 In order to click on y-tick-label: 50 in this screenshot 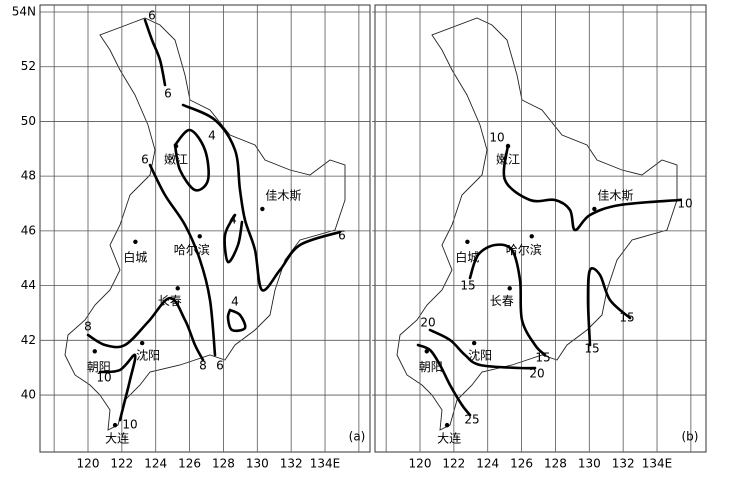, I will do `click(28, 121)`.